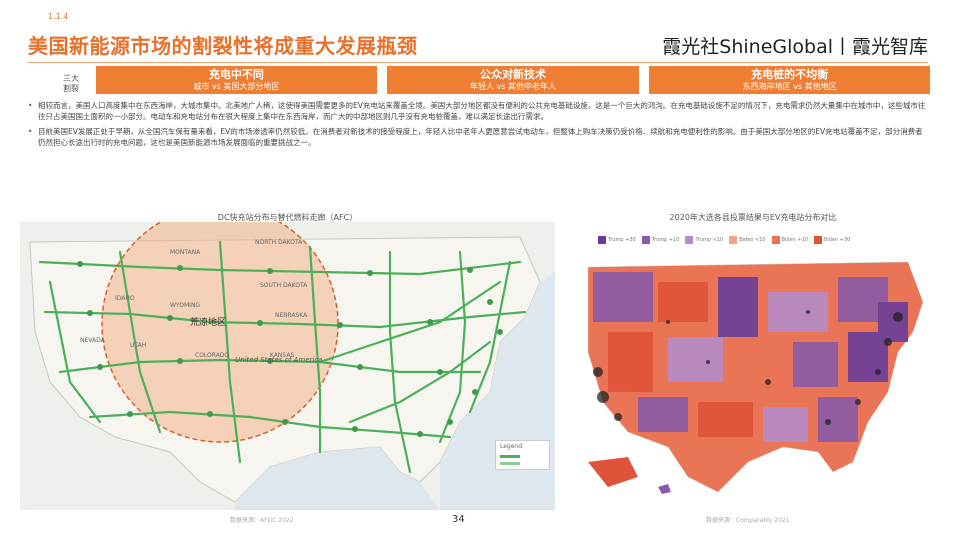 The height and width of the screenshot is (540, 960). What do you see at coordinates (93, 340) in the screenshot?
I see `state-label: NEVADA` at bounding box center [93, 340].